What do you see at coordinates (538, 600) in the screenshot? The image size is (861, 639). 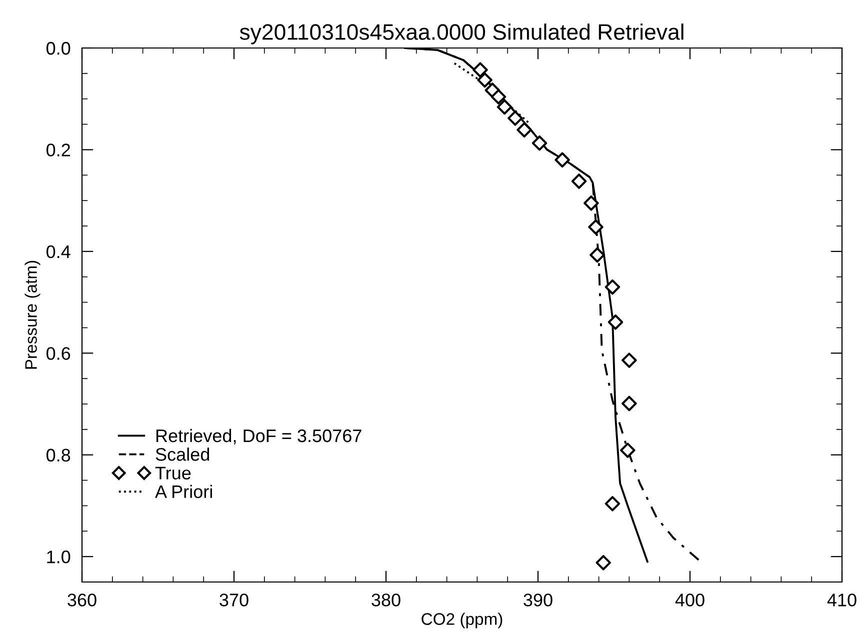 I see `x-tick-label: 390` at bounding box center [538, 600].